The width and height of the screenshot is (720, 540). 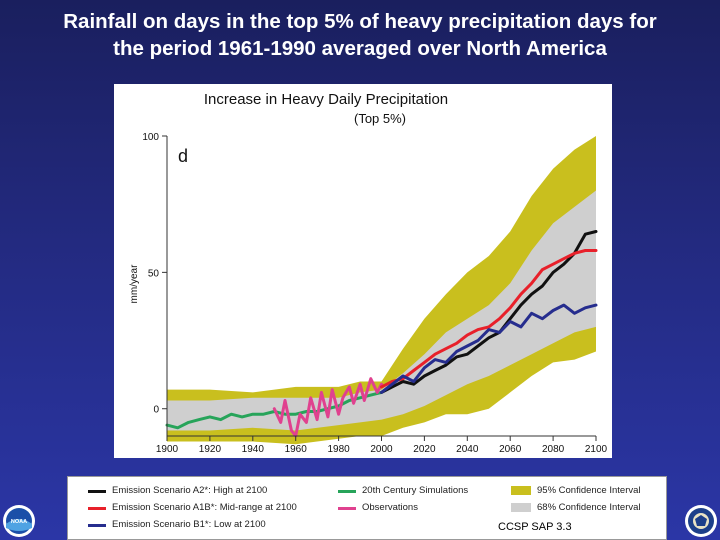 I want to click on x-tick-label: 1920, so click(x=210, y=449).